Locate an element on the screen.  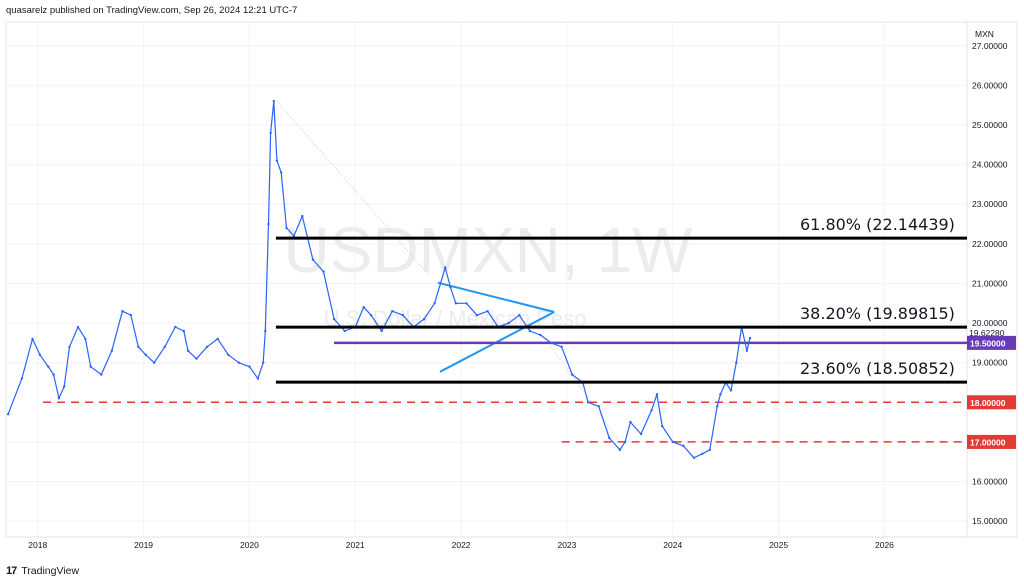
time-axis: 2018 2019 2020 2021 2022 2023 2024 2025 2026 is located at coordinates (461, 545).